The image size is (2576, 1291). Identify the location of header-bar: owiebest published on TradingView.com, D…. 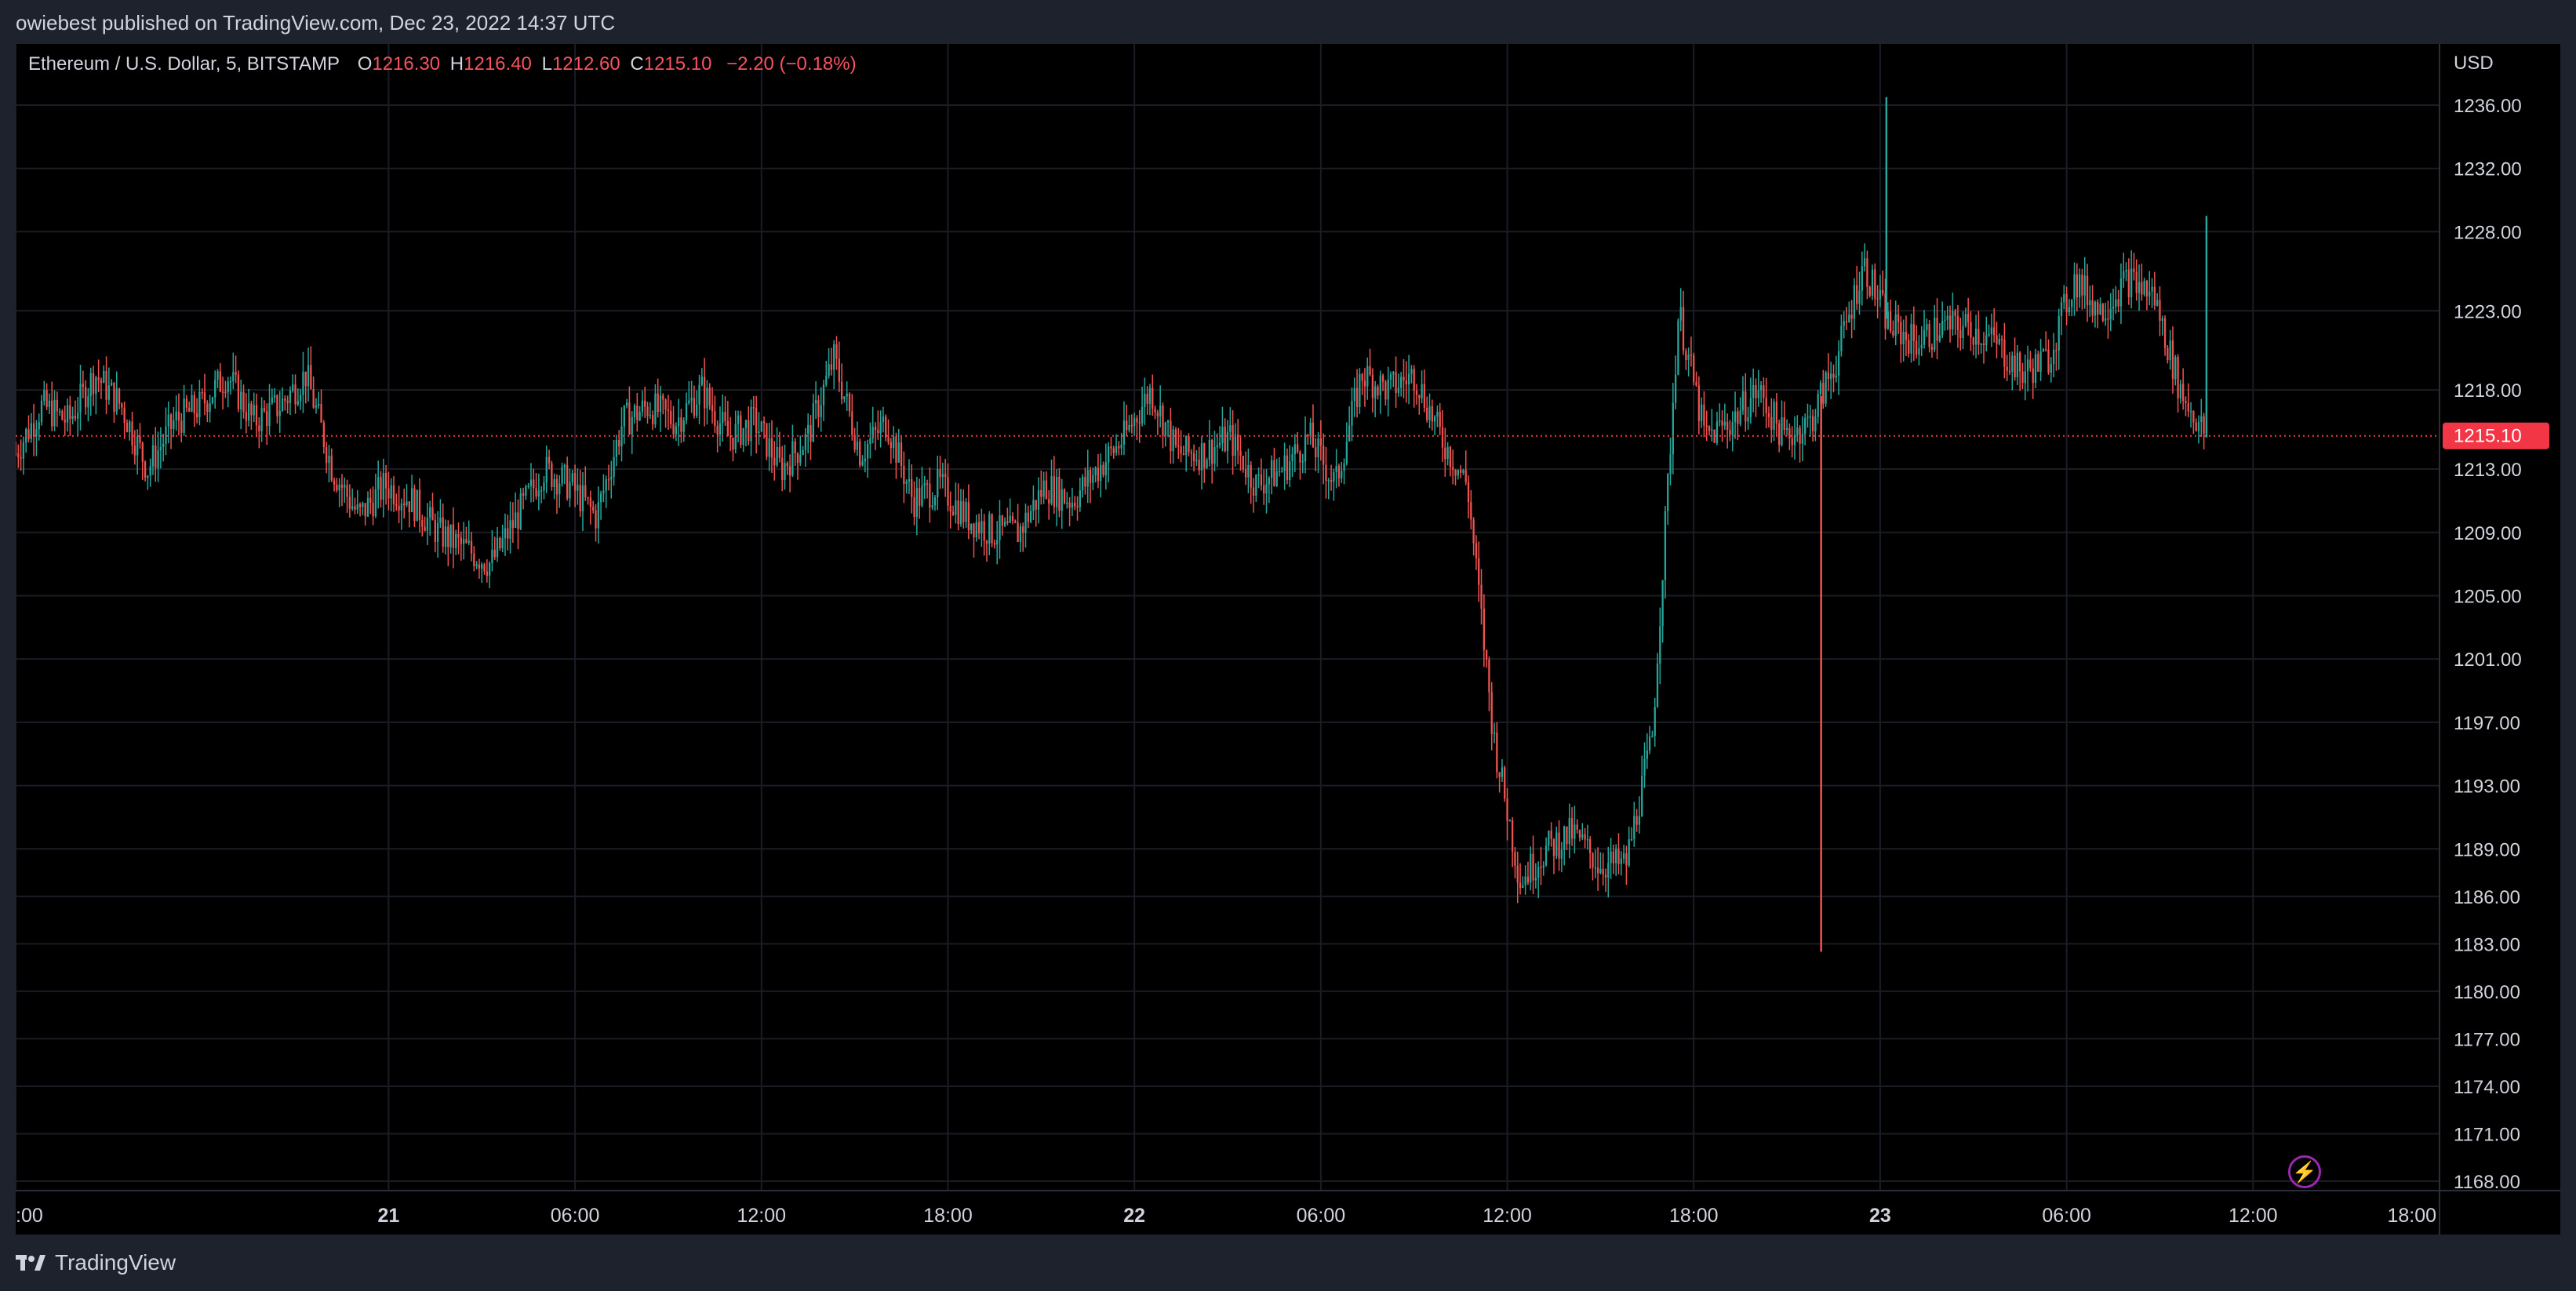
(1288, 22).